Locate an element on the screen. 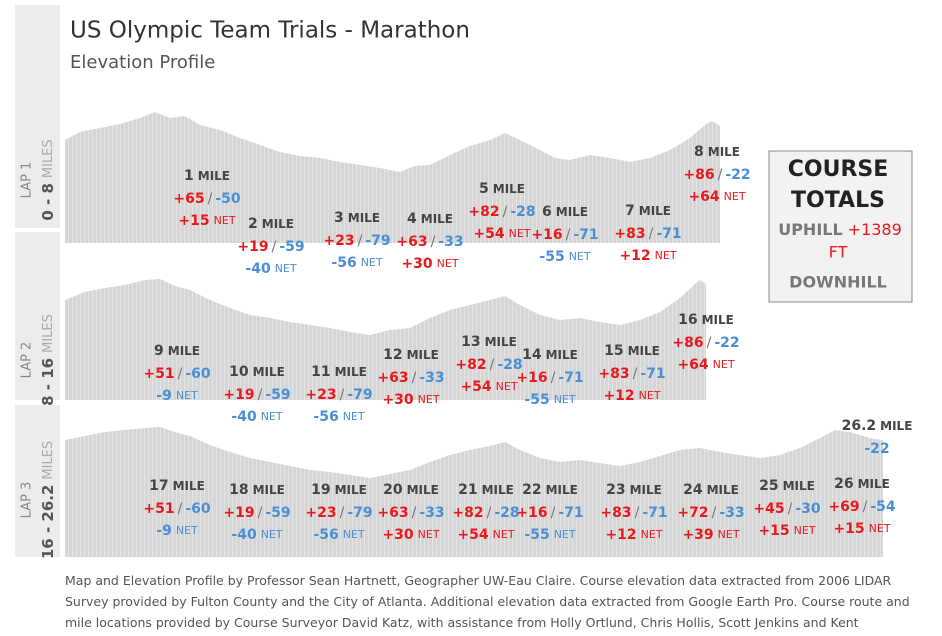 This screenshot has width=942, height=636. mile-number: 12 is located at coordinates (392, 355).